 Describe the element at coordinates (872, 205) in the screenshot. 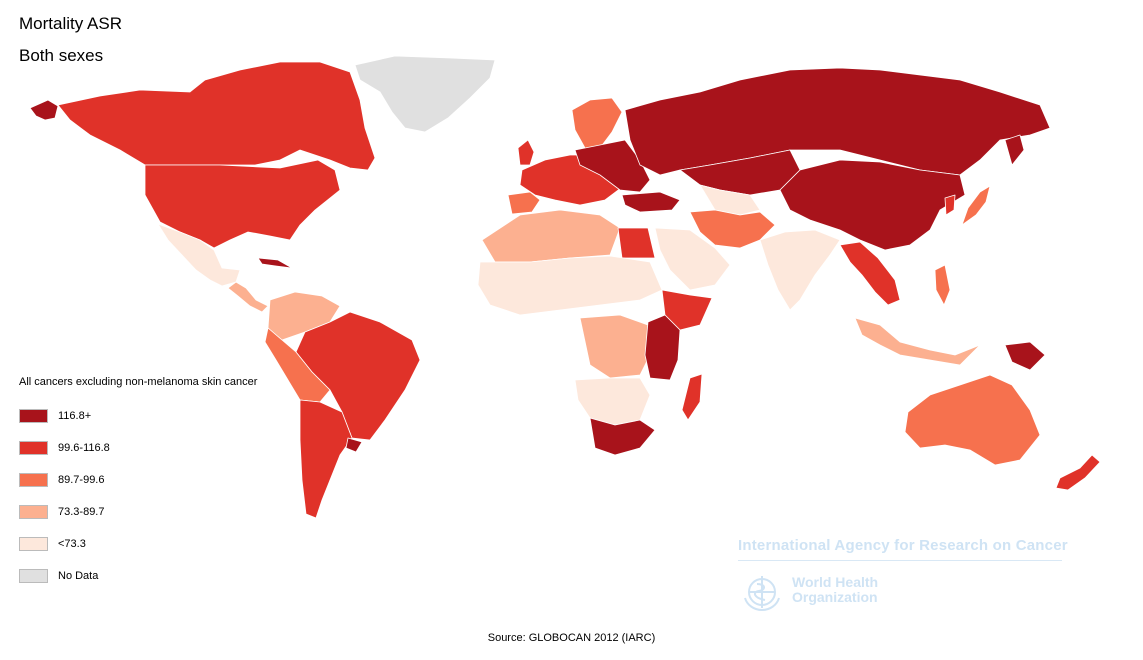

I see `region-china` at that location.